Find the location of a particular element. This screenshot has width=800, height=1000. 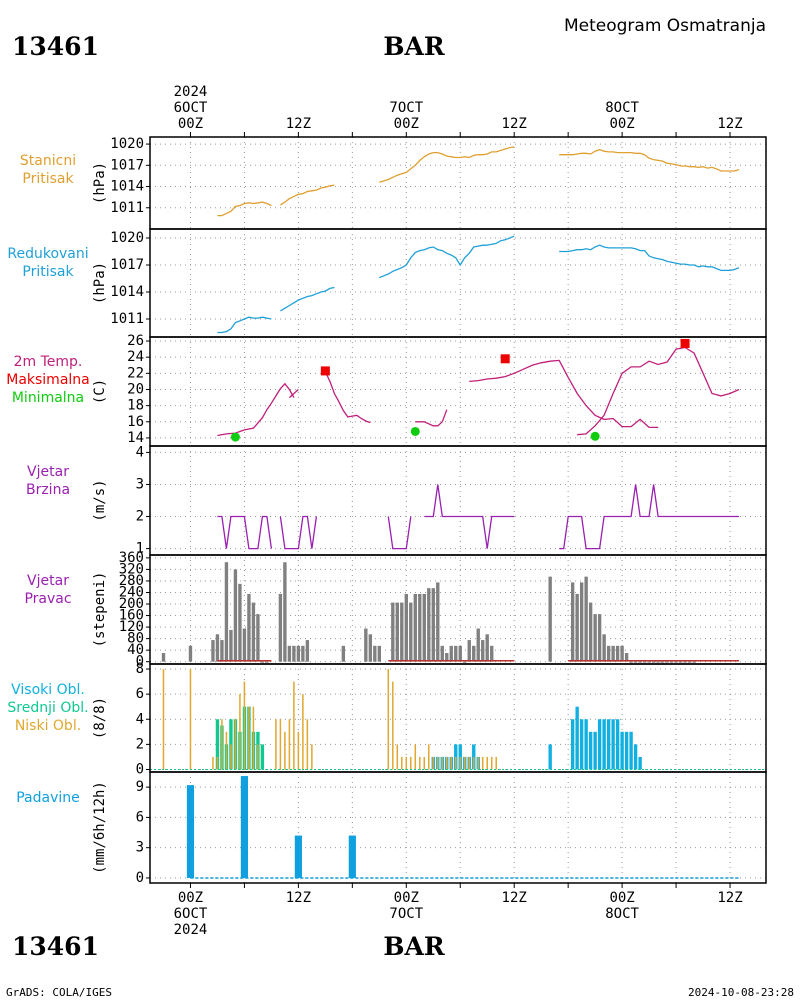

y-tick-label: 1017 is located at coordinates (127, 265).